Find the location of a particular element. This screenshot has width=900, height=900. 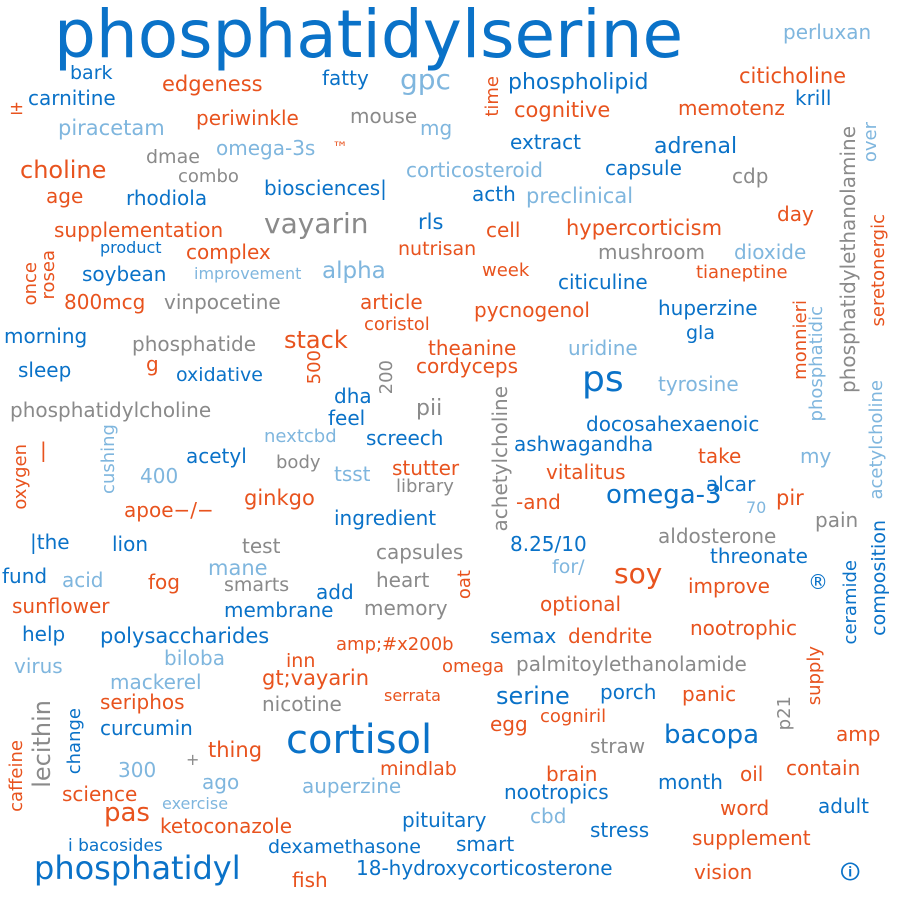

word: bark is located at coordinates (91, 73).